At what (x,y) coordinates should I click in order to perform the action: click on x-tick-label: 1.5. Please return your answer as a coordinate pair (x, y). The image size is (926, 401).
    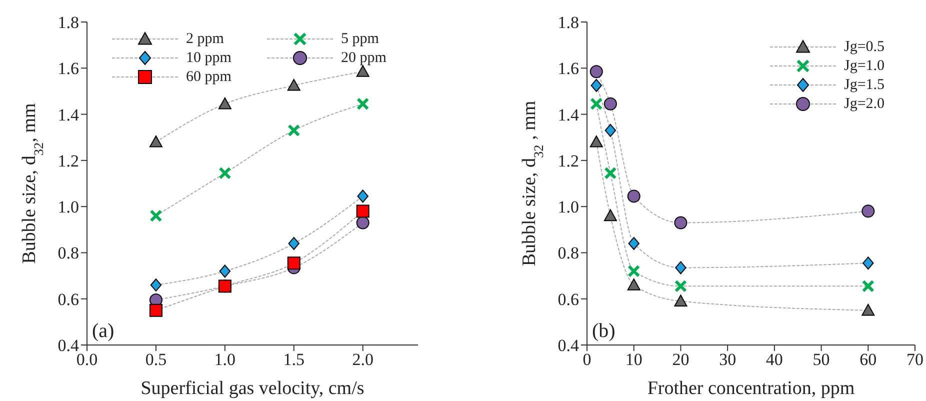
    Looking at the image, I should click on (293, 360).